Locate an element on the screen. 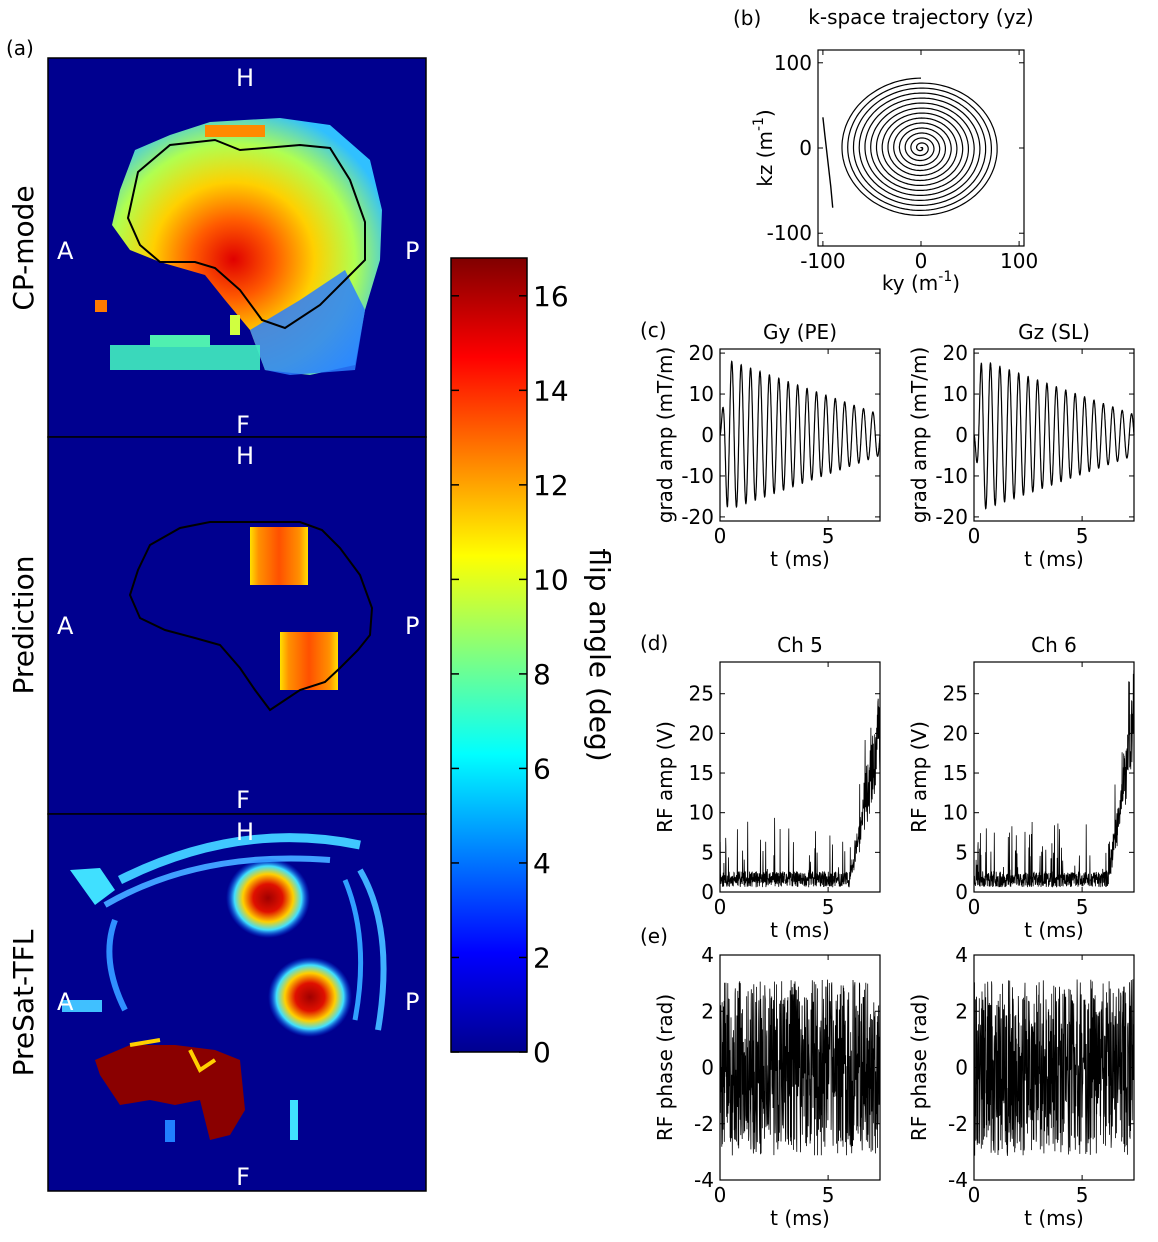 The height and width of the screenshot is (1242, 1158). cp-mode-image is located at coordinates (237, 247).